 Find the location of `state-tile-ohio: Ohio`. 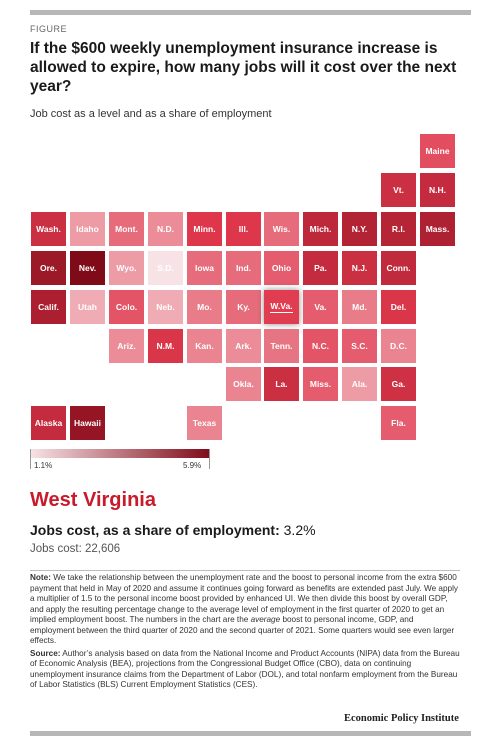

state-tile-ohio: Ohio is located at coordinates (281, 268).